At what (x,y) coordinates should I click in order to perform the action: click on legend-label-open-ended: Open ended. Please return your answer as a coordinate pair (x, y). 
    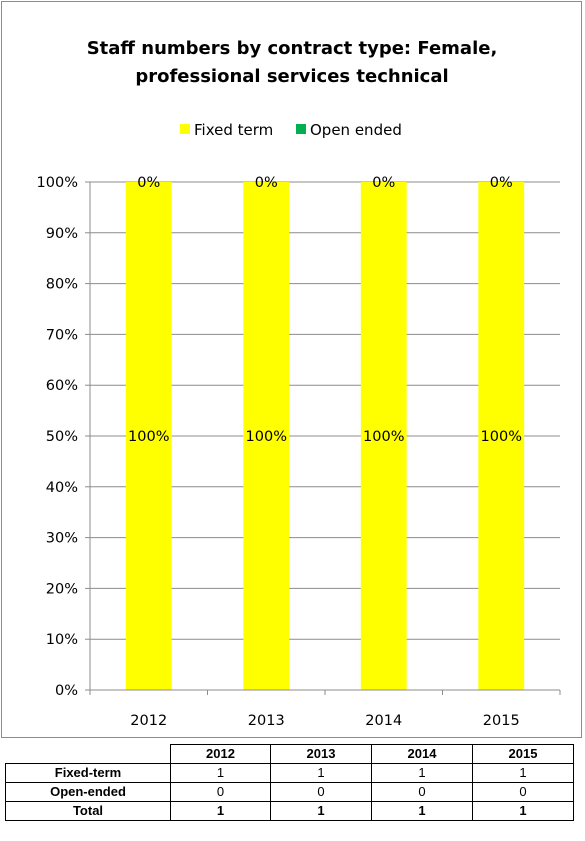
    Looking at the image, I should click on (356, 130).